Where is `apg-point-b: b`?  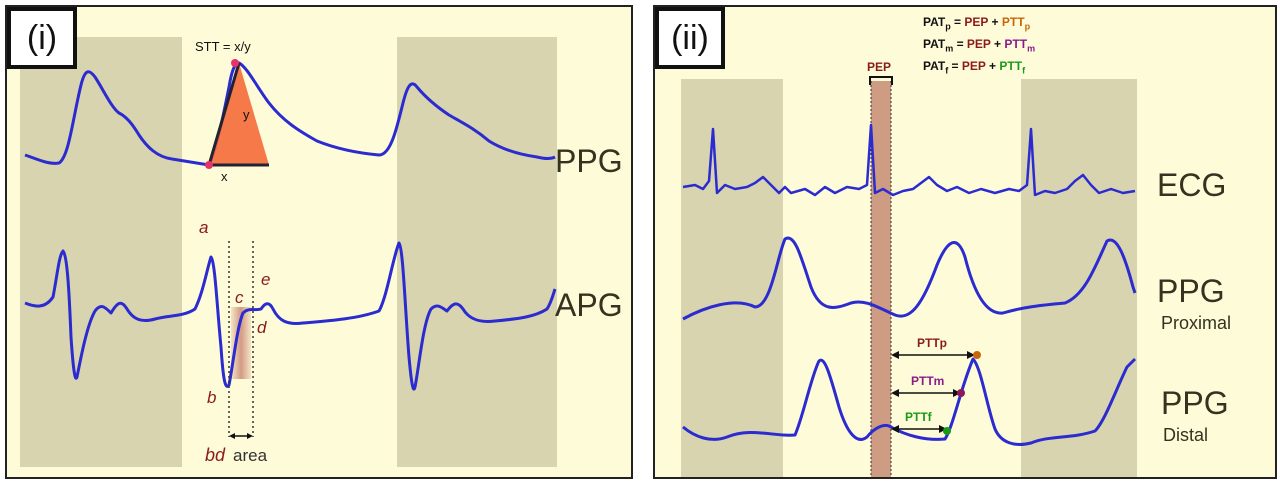
apg-point-b: b is located at coordinates (211, 397).